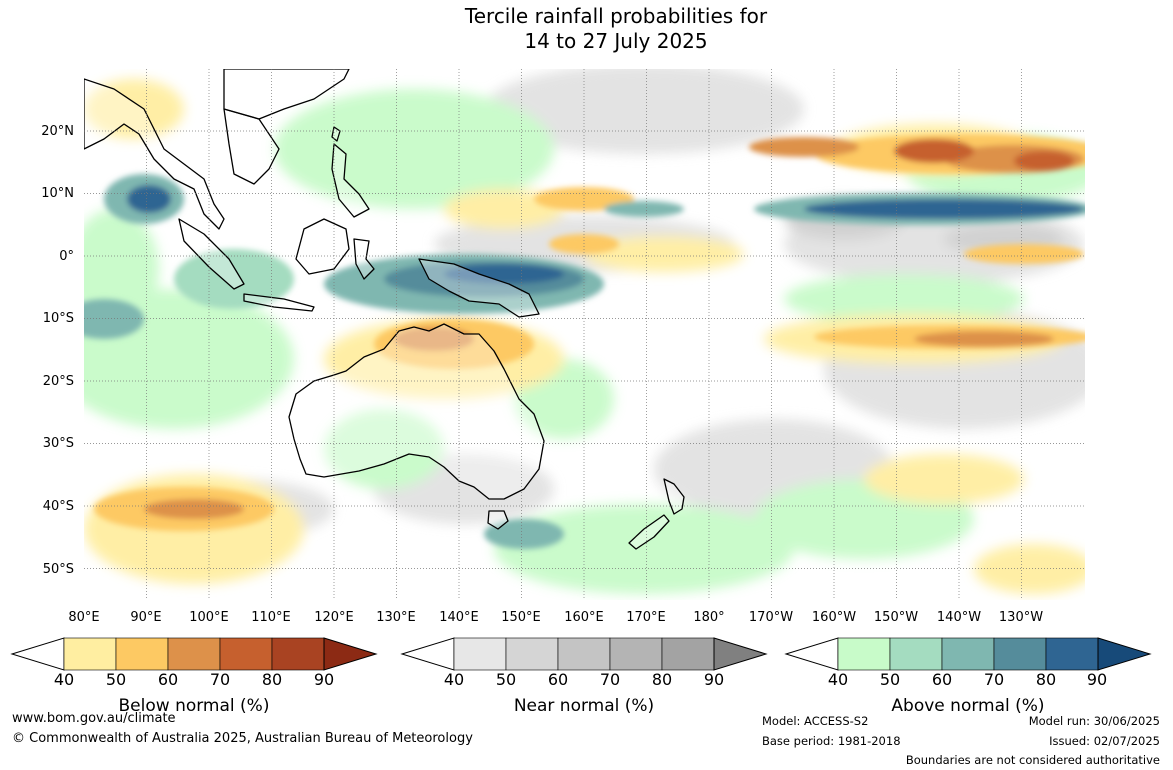 This screenshot has width=1173, height=770. What do you see at coordinates (336, 134) in the screenshot?
I see `taiwan-outline` at bounding box center [336, 134].